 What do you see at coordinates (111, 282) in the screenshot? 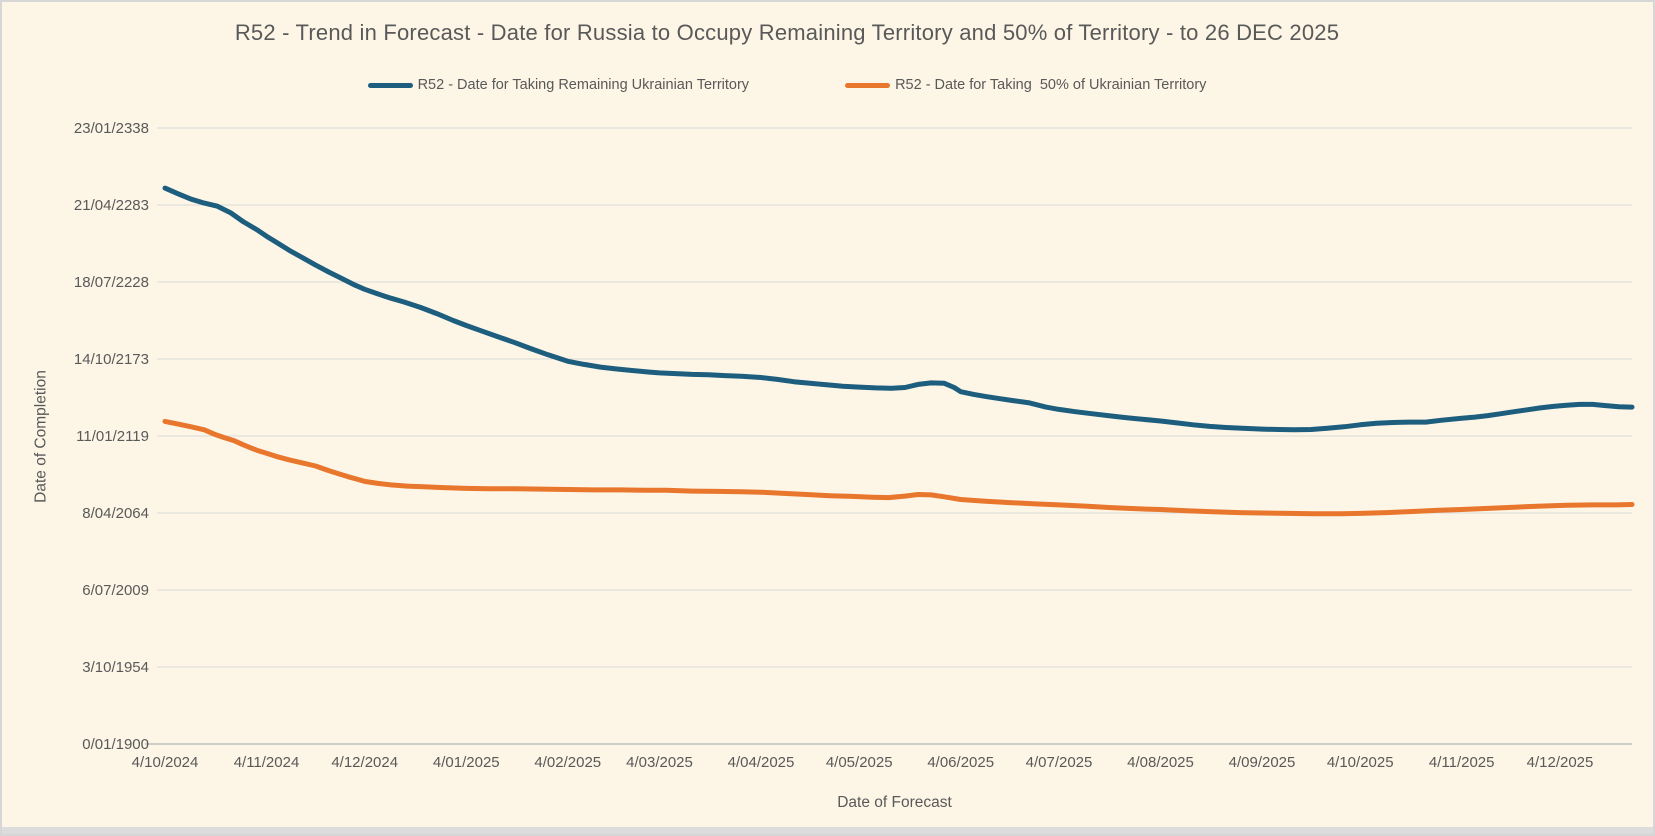
I see `y-tick-label: 18/07/2228` at bounding box center [111, 282].